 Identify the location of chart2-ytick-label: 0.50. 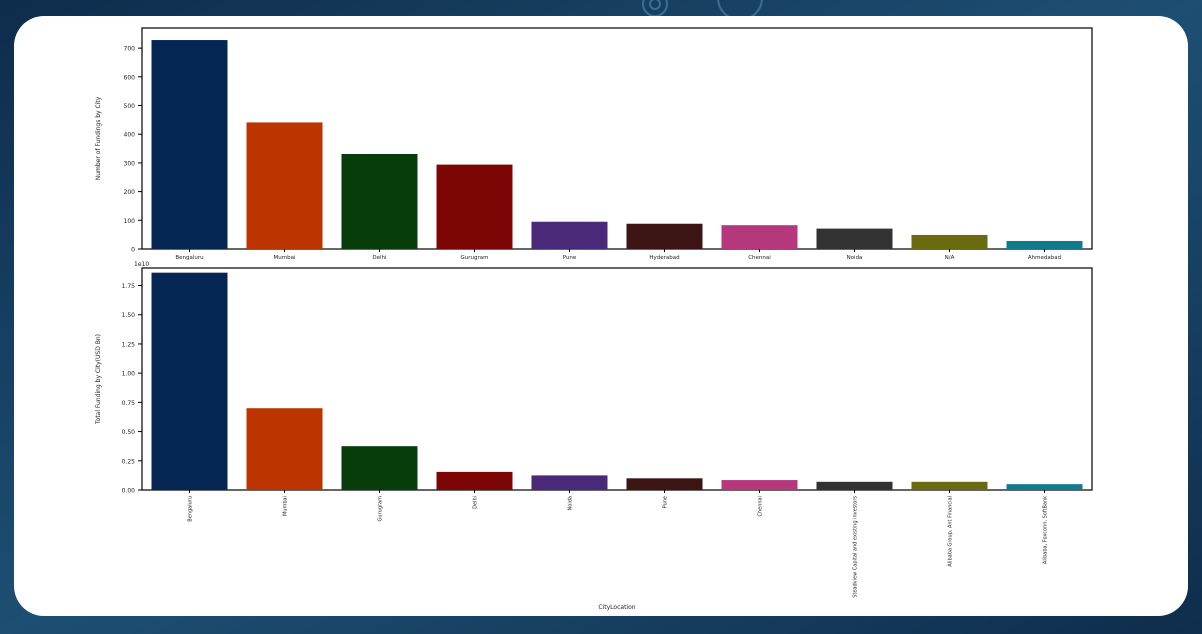
(129, 432).